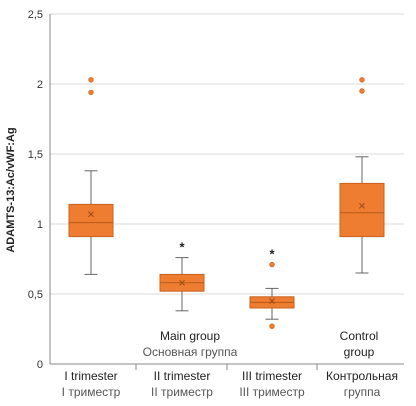  What do you see at coordinates (359, 336) in the screenshot?
I see `group-label: Control` at bounding box center [359, 336].